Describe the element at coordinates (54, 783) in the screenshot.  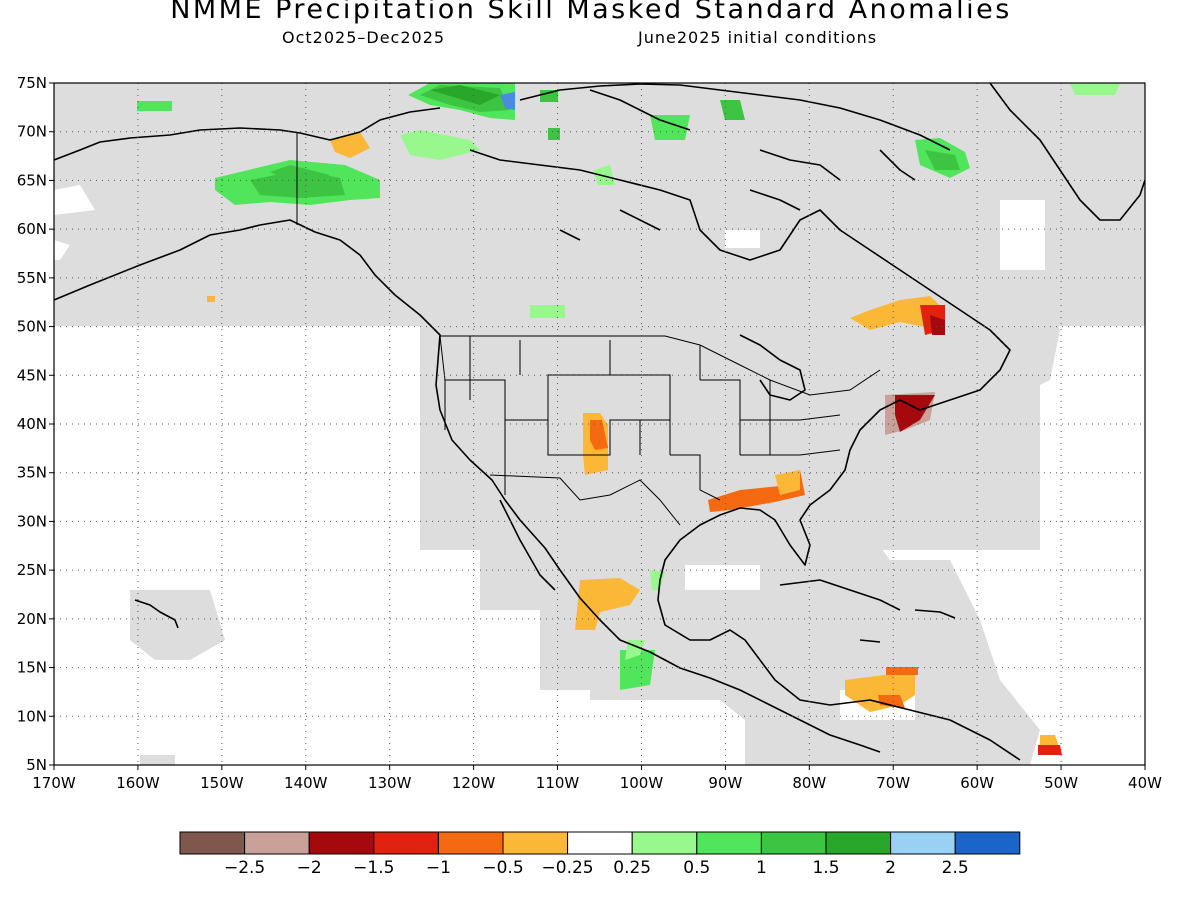
I see `lon-label: 170W` at that location.